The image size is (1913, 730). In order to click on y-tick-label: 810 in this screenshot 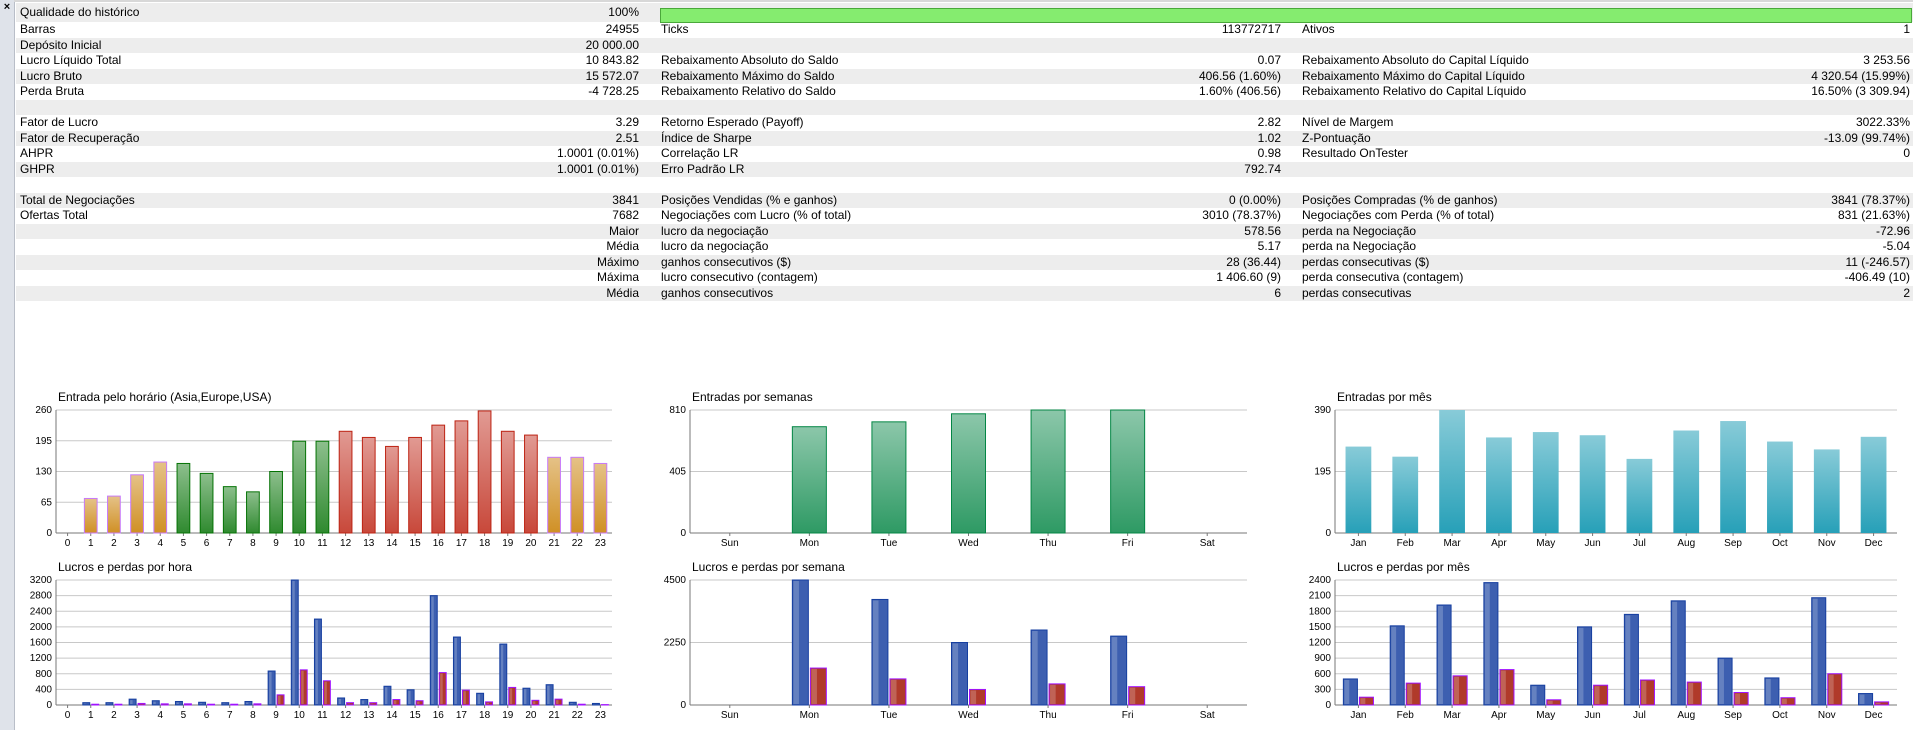, I will do `click(677, 410)`.